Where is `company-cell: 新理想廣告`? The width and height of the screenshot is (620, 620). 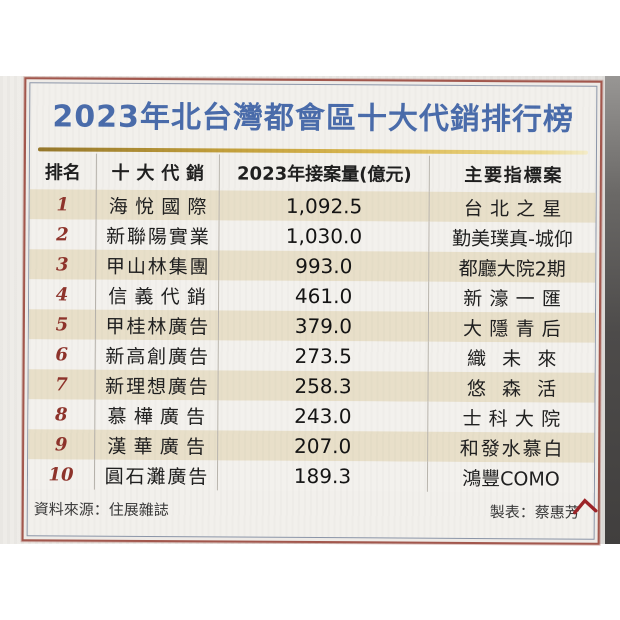
company-cell: 新理想廣告 is located at coordinates (157, 385).